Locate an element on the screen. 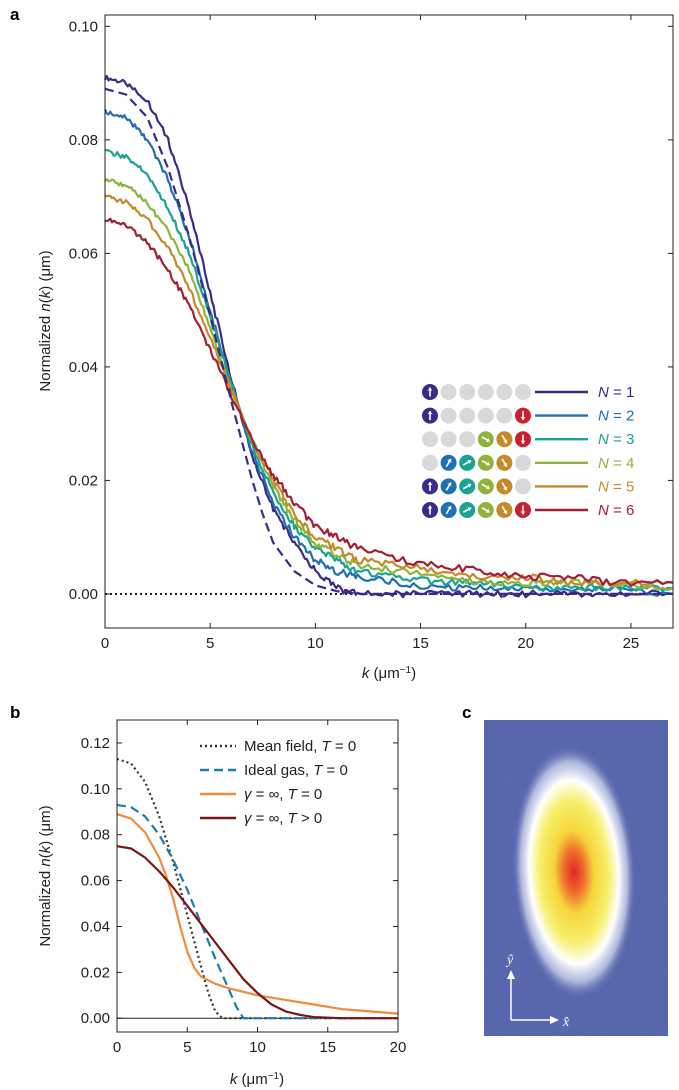  legend-label: N = 4 is located at coordinates (616, 463).